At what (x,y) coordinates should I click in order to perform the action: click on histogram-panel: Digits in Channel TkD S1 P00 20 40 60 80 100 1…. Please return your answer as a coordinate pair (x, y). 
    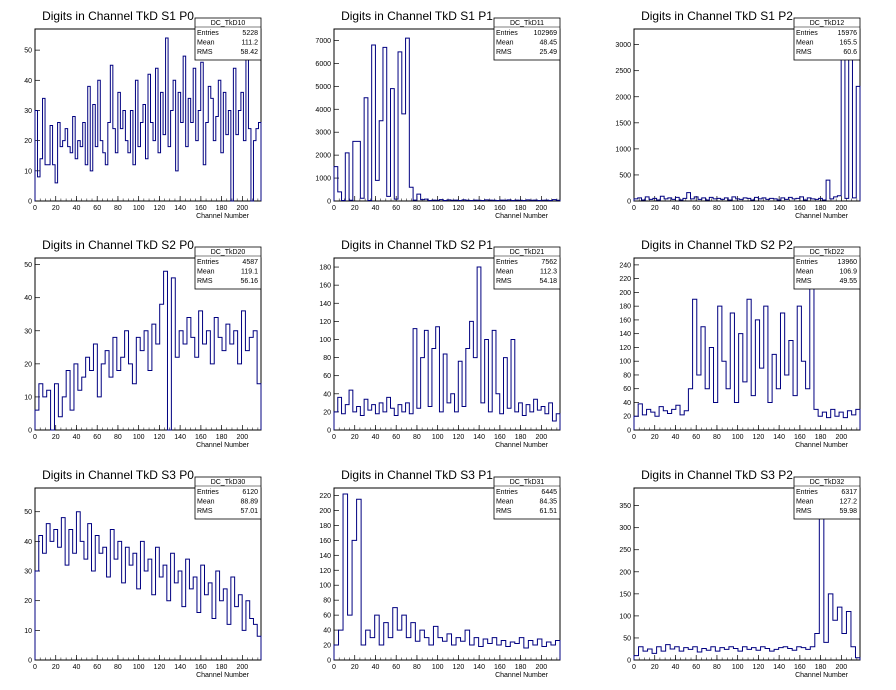
    Looking at the image, I should click on (143, 114).